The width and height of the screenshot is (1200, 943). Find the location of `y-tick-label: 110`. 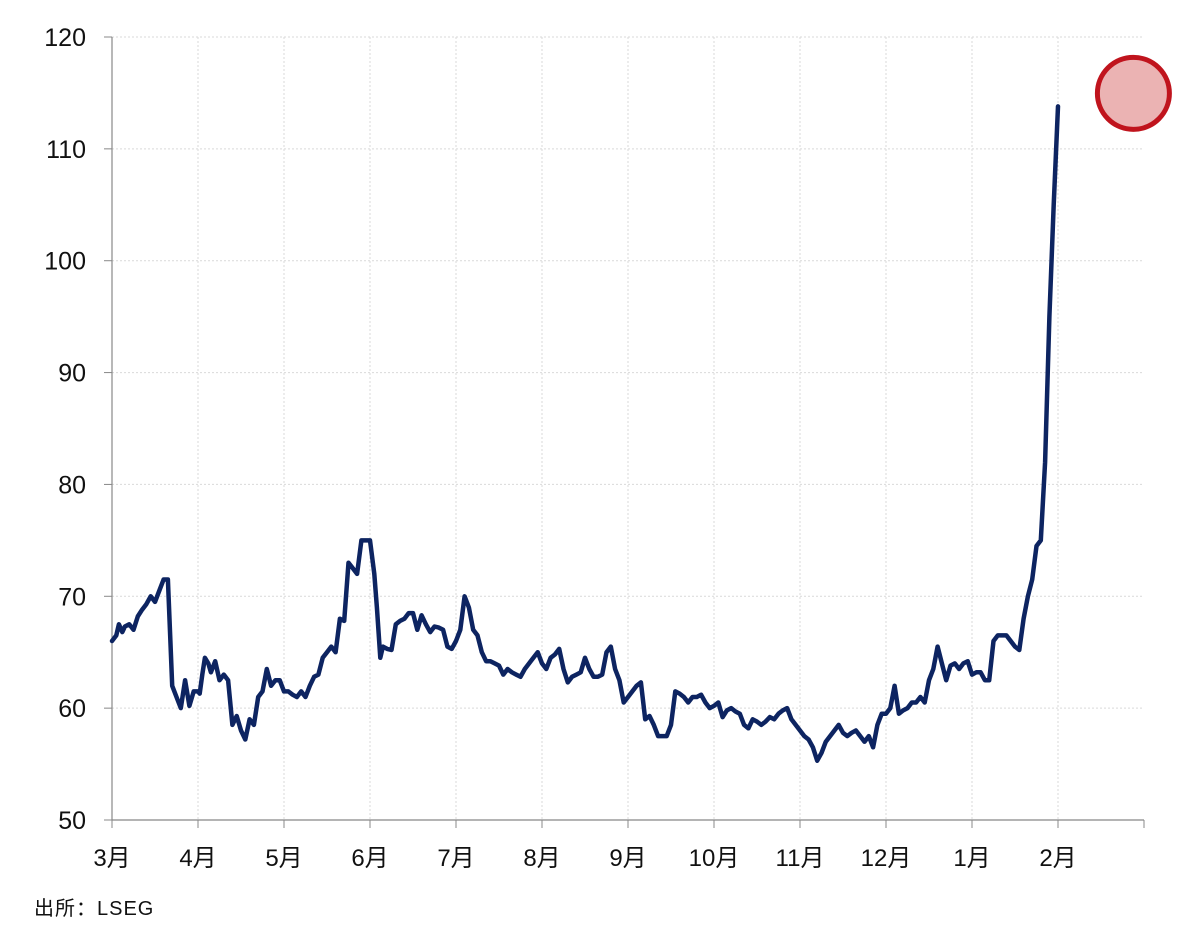

y-tick-label: 110 is located at coordinates (66, 150).